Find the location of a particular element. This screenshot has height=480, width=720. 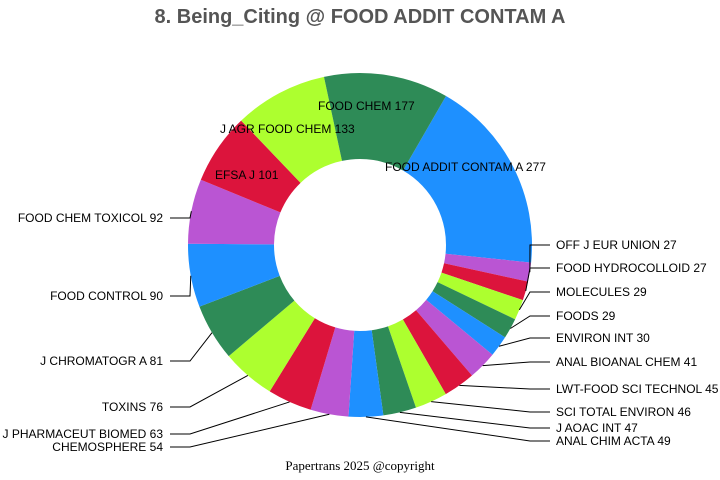

slice-label: J AGR FOOD CHEM 133 is located at coordinates (287, 129).